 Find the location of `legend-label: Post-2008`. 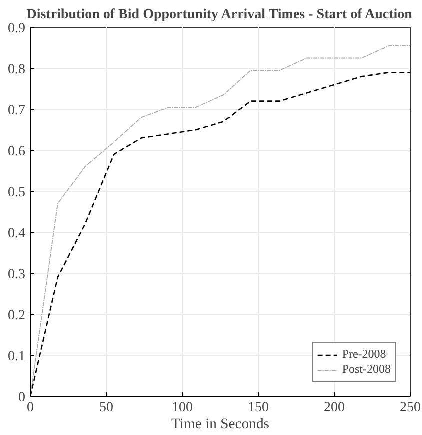

legend-label: Post-2008 is located at coordinates (366, 369).